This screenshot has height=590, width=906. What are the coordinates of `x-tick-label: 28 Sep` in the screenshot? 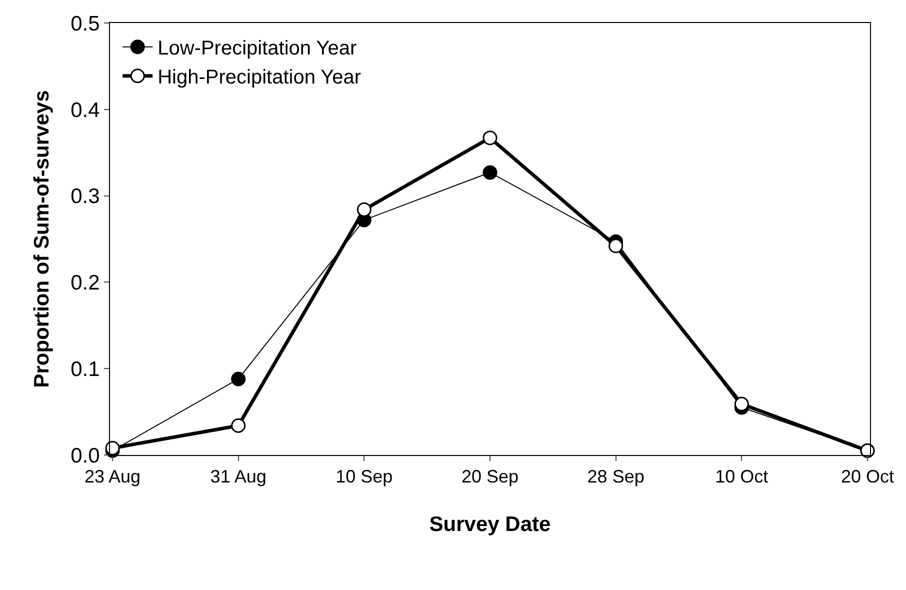 It's located at (615, 476).